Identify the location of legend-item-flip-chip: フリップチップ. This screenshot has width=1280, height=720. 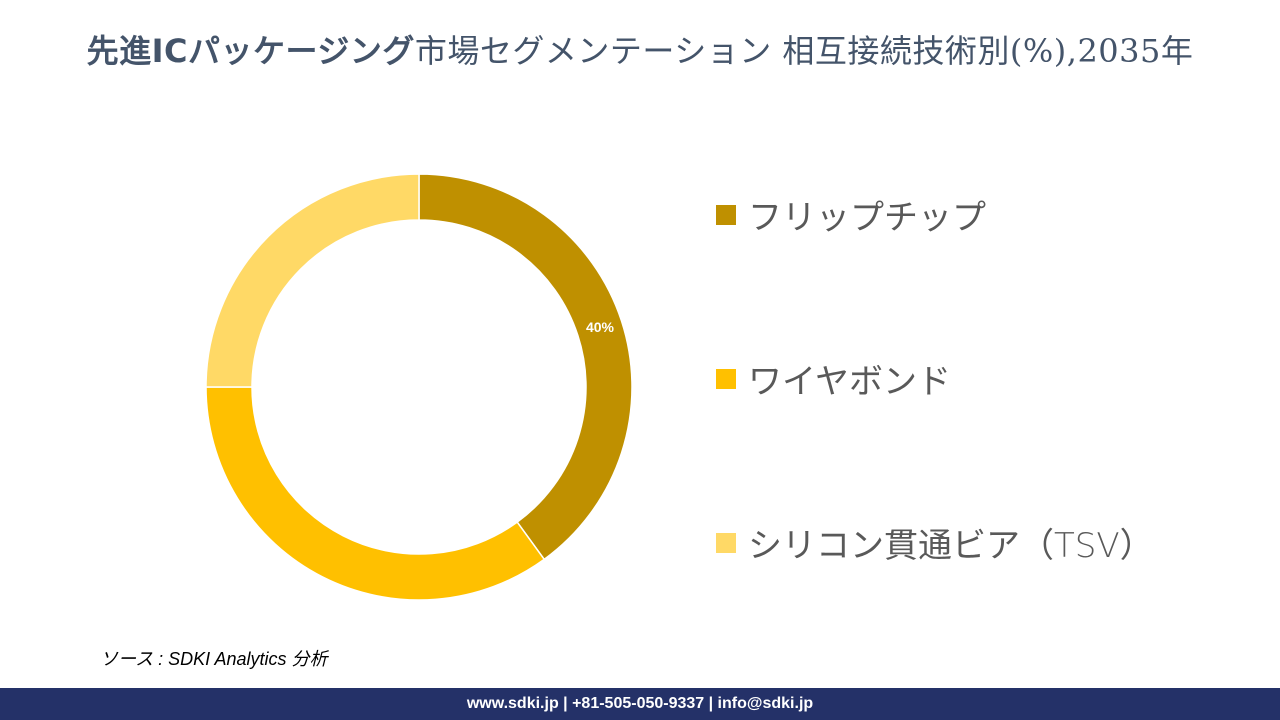
(851, 214).